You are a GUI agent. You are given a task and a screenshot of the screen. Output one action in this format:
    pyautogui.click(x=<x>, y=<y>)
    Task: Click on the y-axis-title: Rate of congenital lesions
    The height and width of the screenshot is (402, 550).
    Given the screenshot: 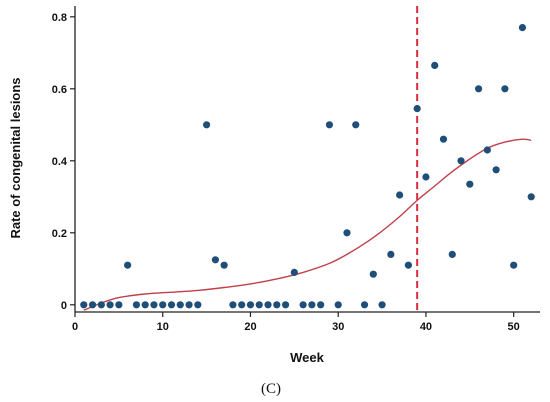 What is the action you would take?
    pyautogui.click(x=15, y=157)
    